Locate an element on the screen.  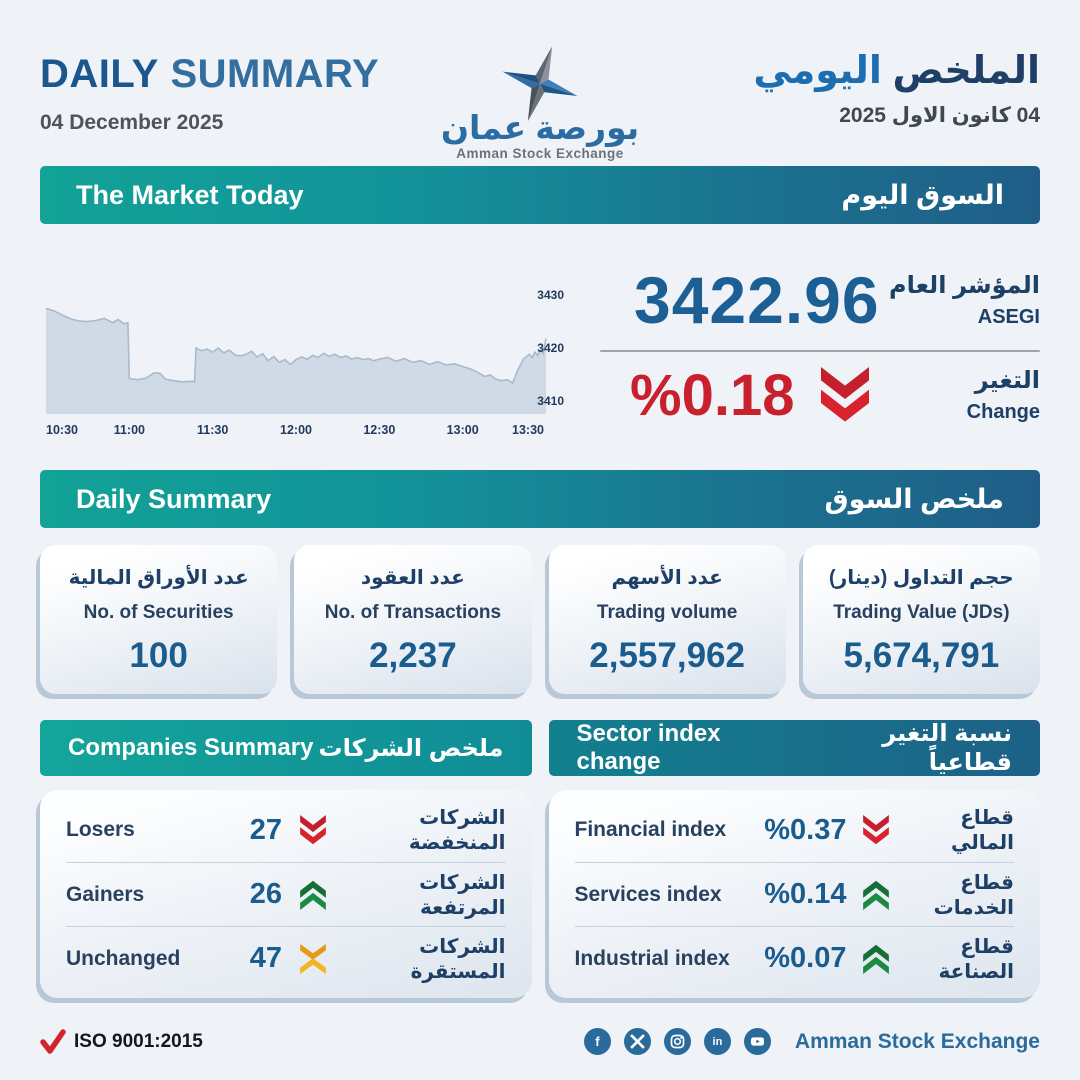
y-tick-label: 3410 is located at coordinates (550, 401).